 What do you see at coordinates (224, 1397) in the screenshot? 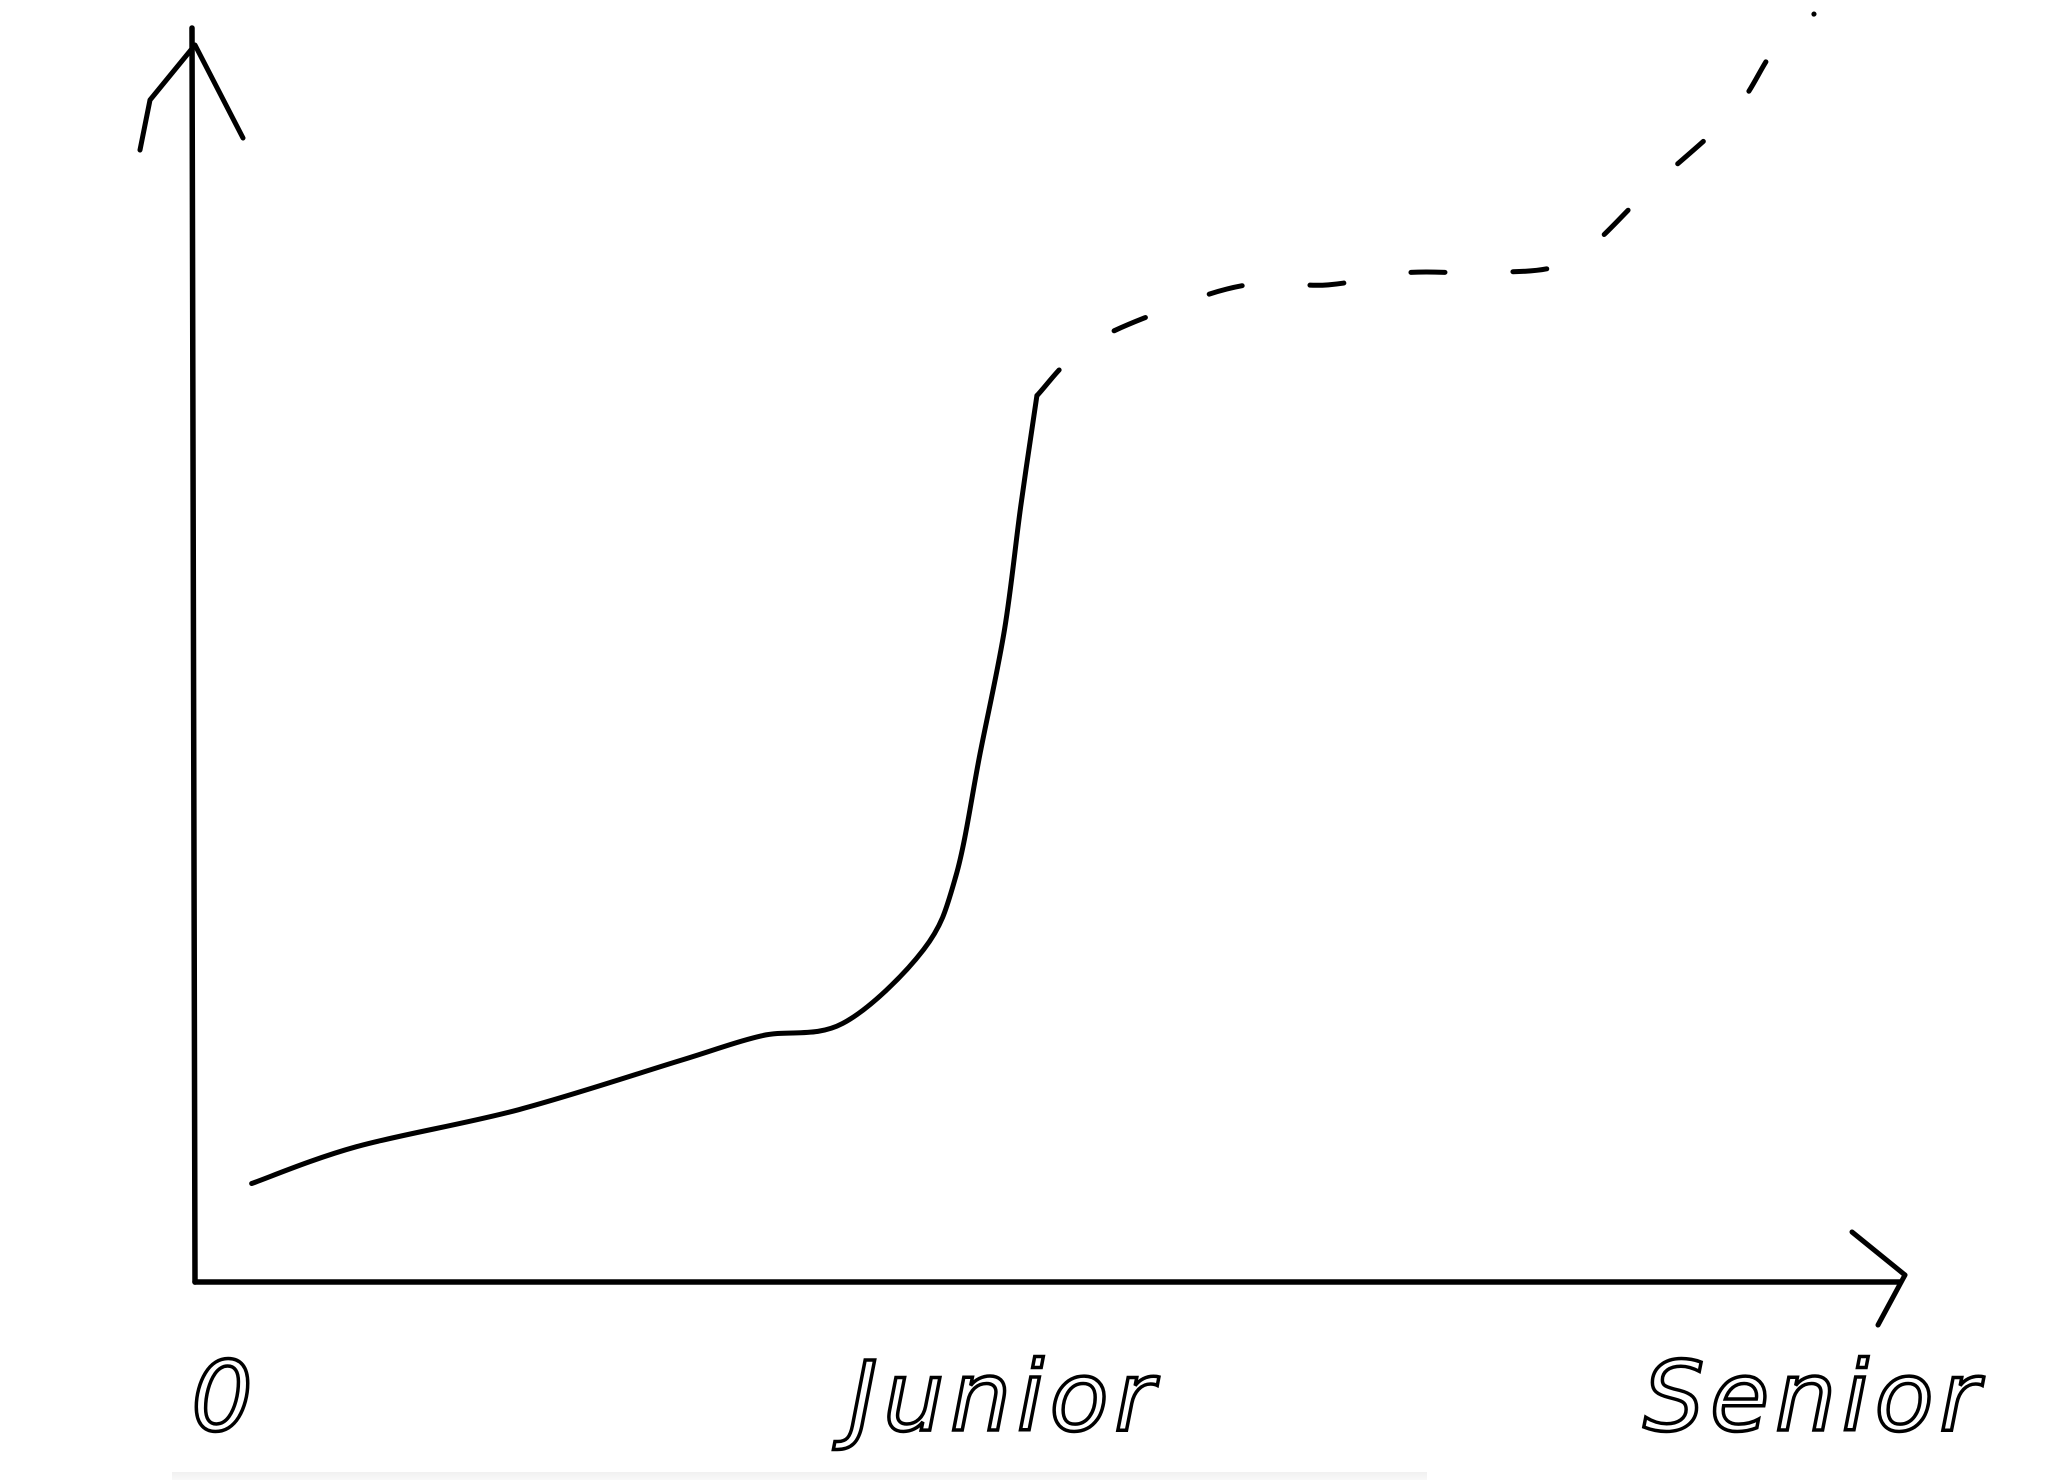
I see `x-tick-label: 0` at bounding box center [224, 1397].